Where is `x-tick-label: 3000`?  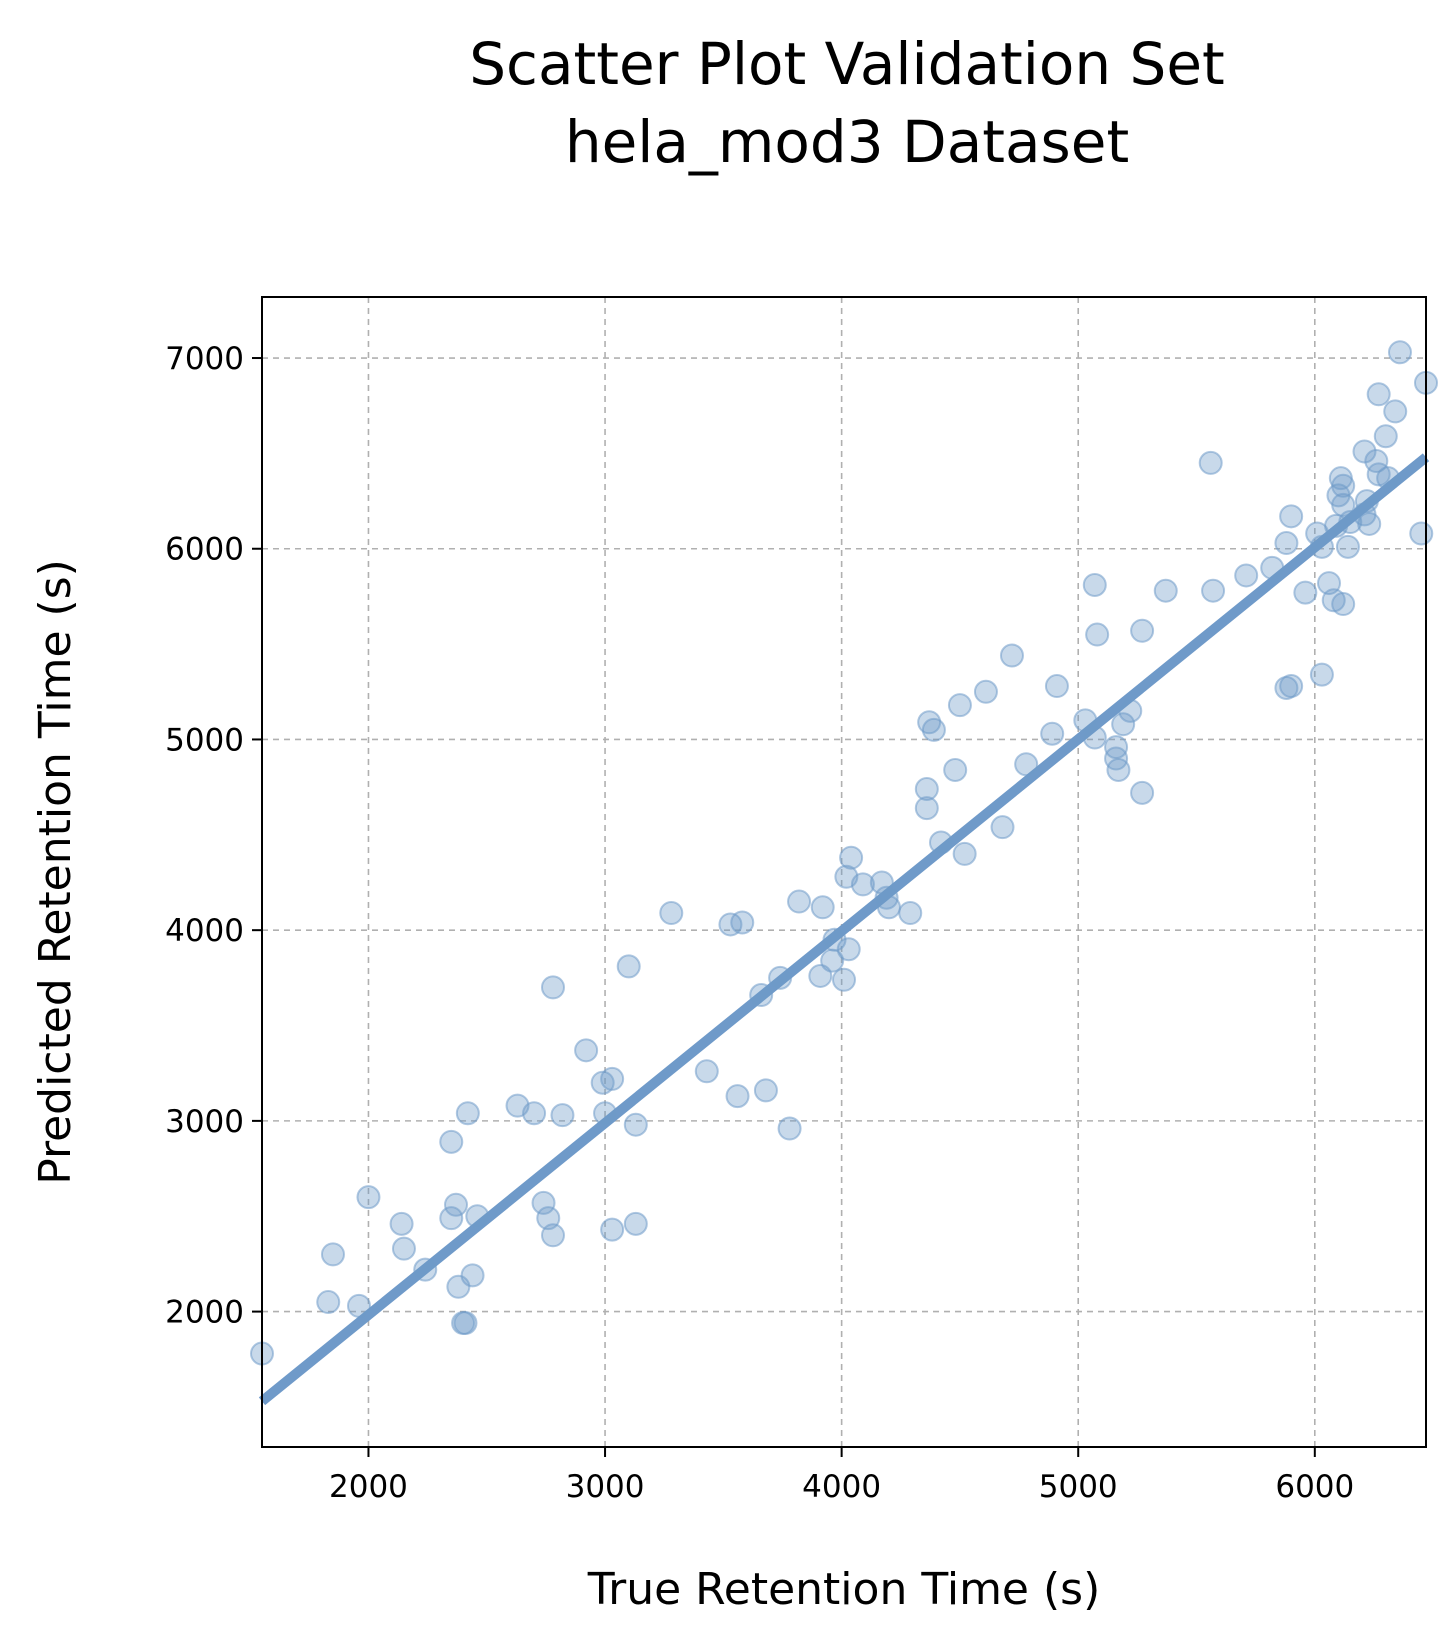 x-tick-label: 3000 is located at coordinates (605, 1487).